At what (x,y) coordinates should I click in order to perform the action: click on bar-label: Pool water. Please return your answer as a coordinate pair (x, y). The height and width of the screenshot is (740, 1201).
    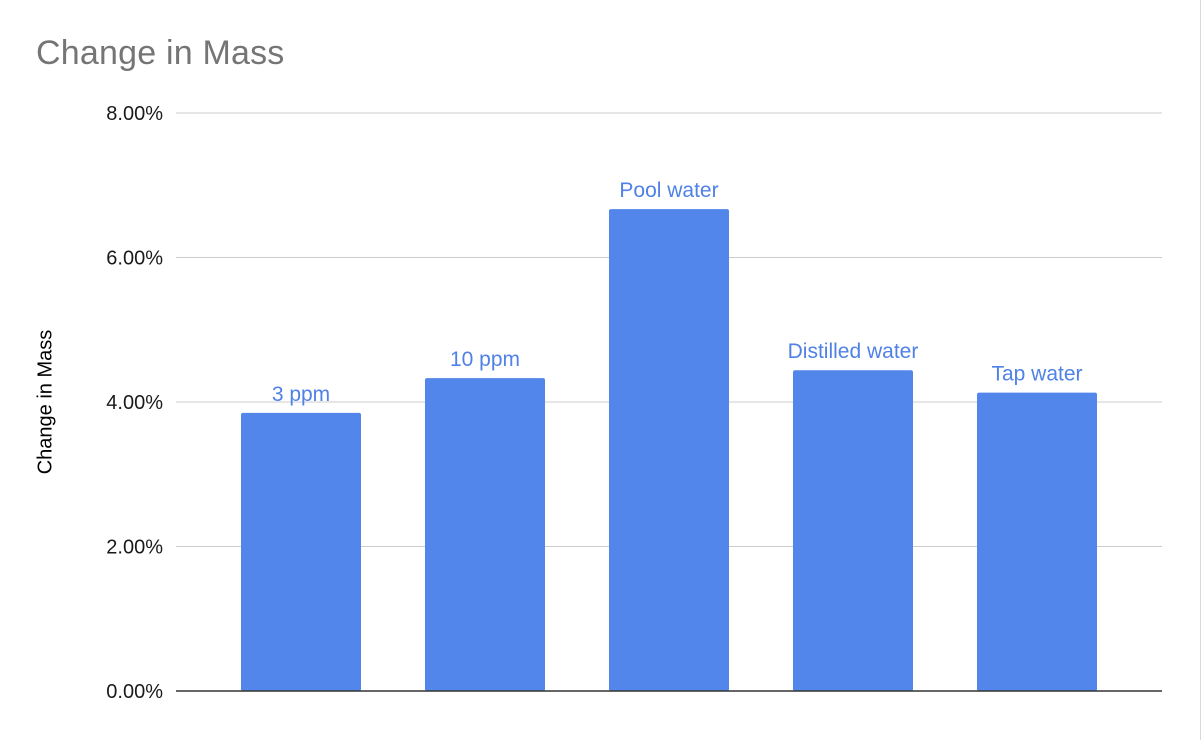
    Looking at the image, I should click on (668, 190).